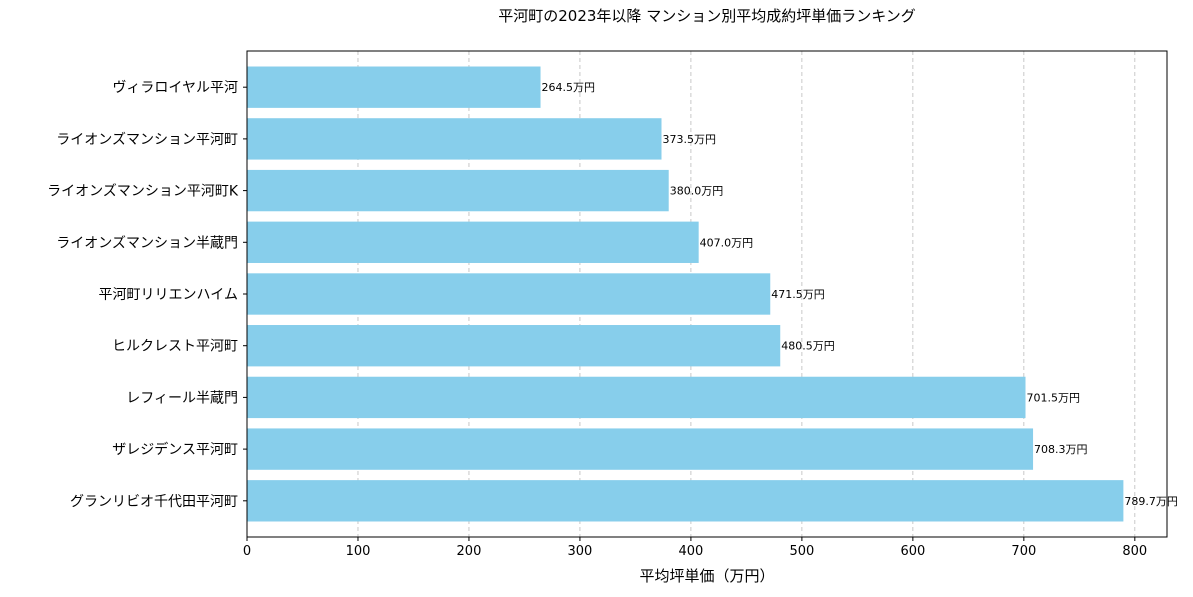 The image size is (1193, 597). What do you see at coordinates (798, 294) in the screenshot?
I see `data-label: 471.5万円` at bounding box center [798, 294].